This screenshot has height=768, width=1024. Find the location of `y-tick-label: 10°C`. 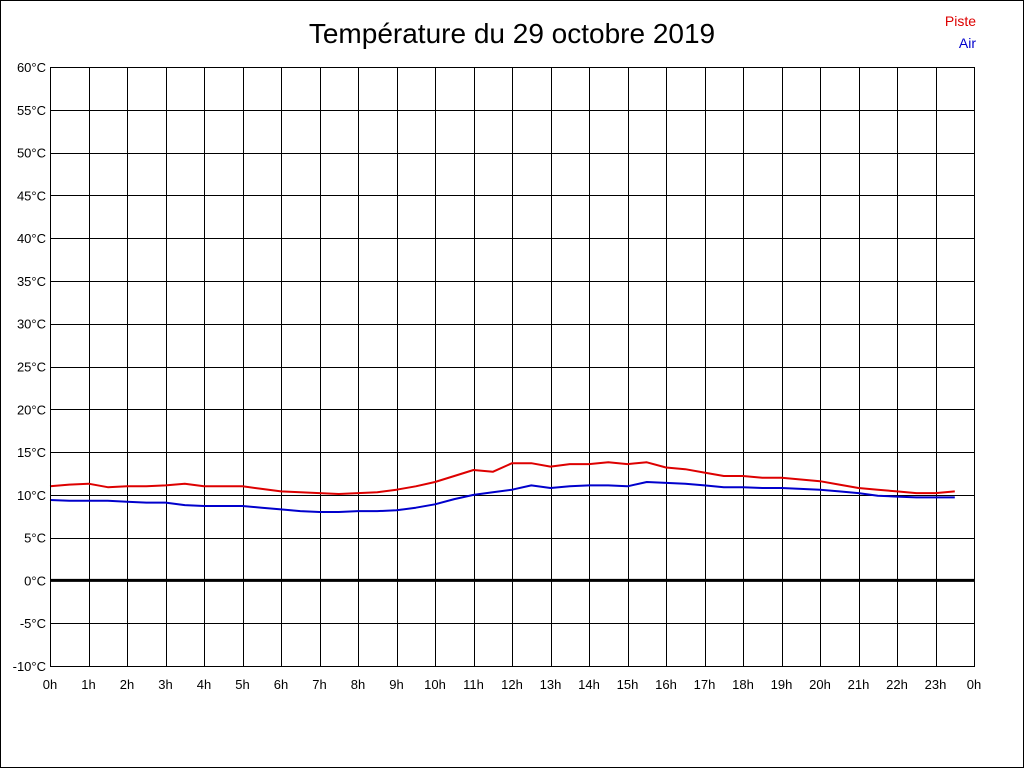

y-tick-label: 10°C is located at coordinates (31, 495).